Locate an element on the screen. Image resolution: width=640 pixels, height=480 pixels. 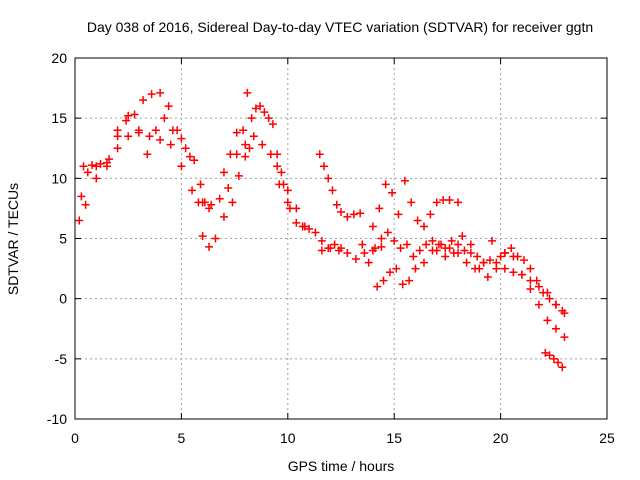
x-tick-label: 0 is located at coordinates (75, 438).